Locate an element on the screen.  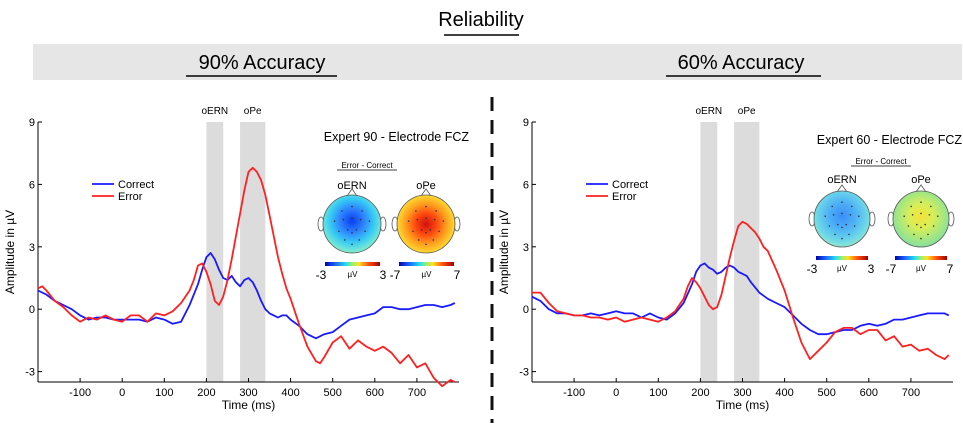
x-tick-label: 600 is located at coordinates (869, 393).